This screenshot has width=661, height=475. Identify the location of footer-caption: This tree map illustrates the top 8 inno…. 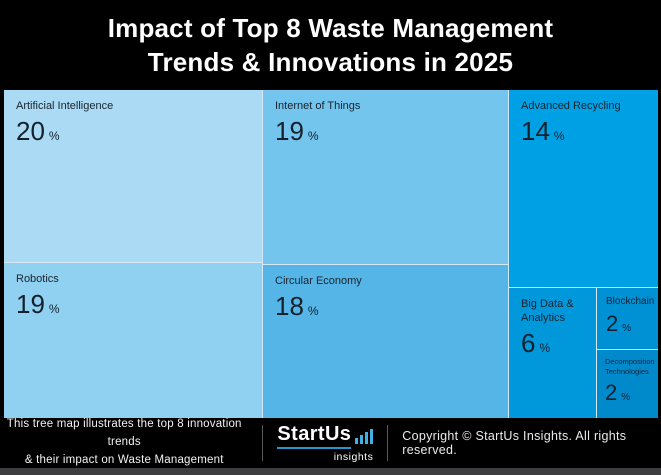
(124, 442).